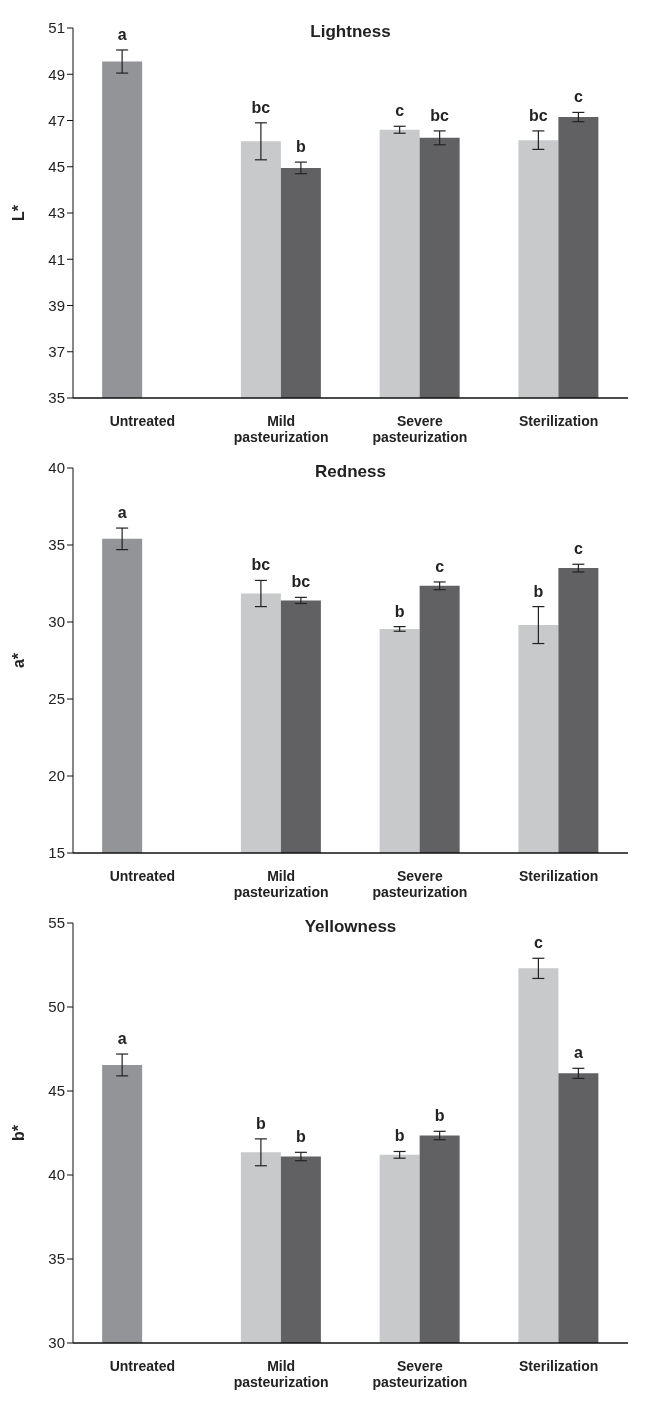 This screenshot has width=646, height=1402. What do you see at coordinates (56, 352) in the screenshot?
I see `y-tick-label: 37` at bounding box center [56, 352].